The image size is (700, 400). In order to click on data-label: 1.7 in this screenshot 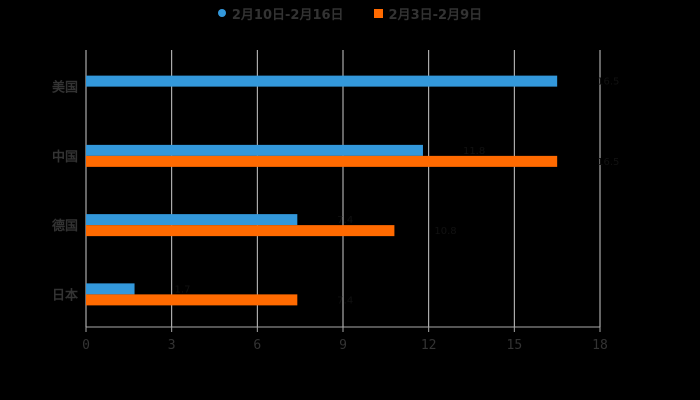, I will do `click(183, 289)`.